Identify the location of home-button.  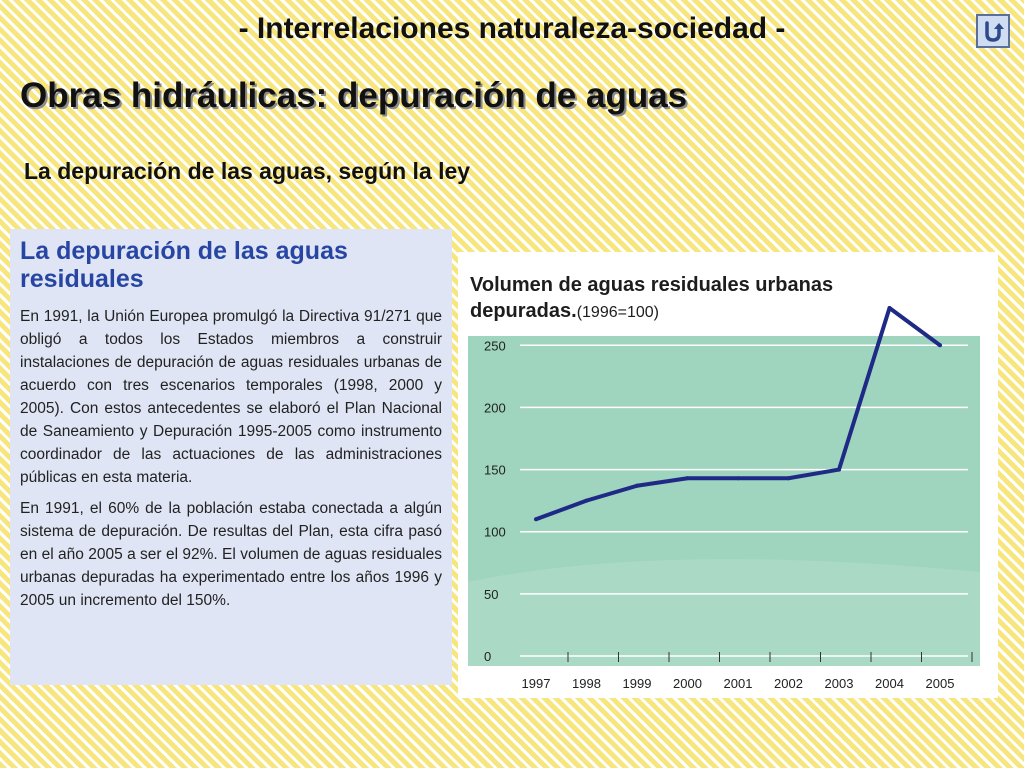
(993, 31).